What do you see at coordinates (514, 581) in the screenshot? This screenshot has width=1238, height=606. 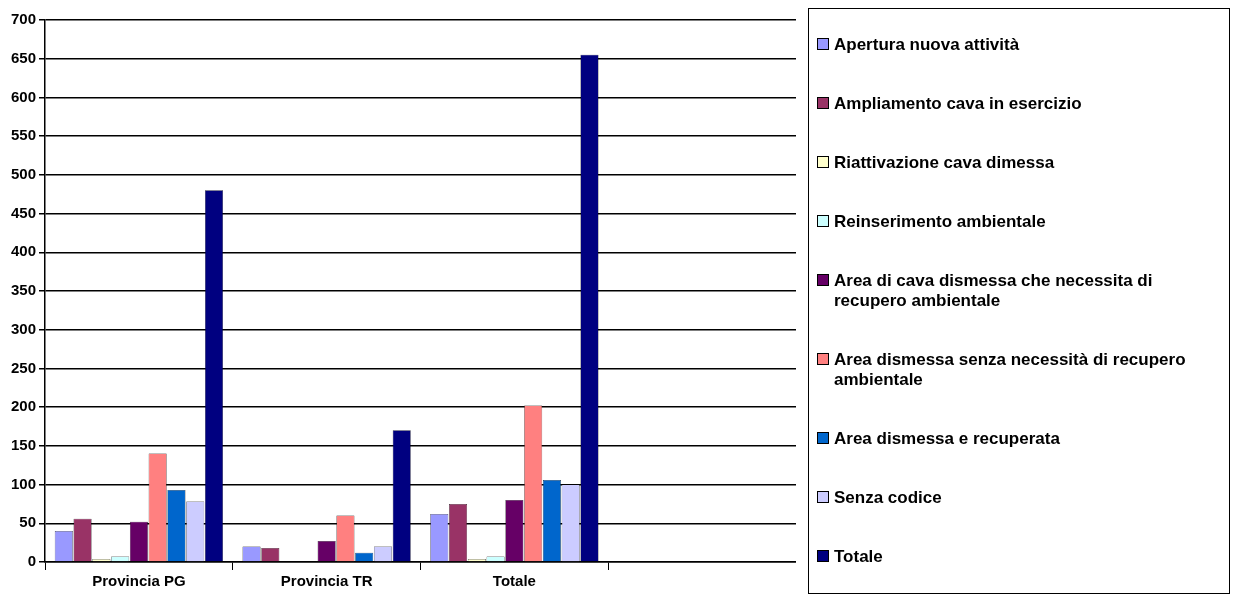 I see `x-tick-label: Totale` at bounding box center [514, 581].